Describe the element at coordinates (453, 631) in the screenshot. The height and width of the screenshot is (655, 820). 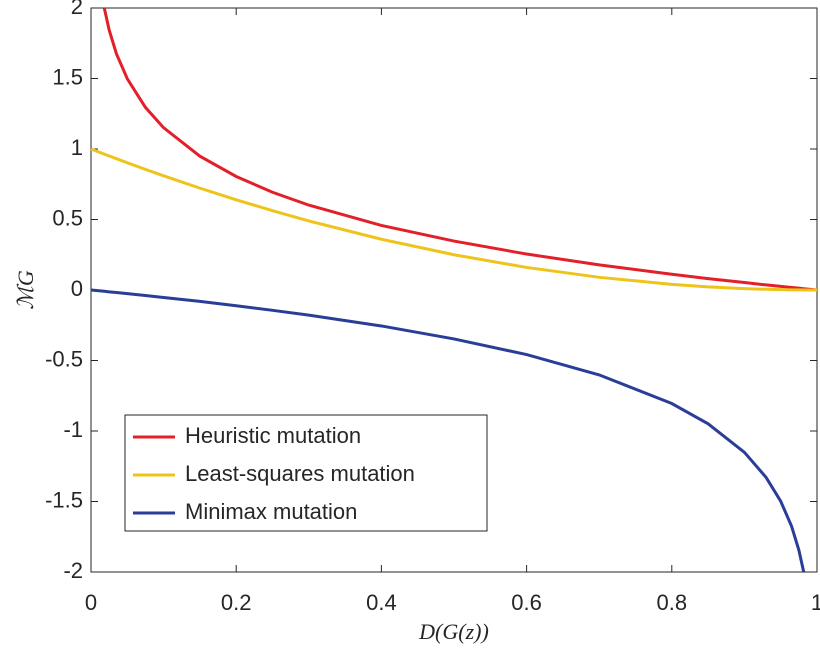
I see `x-axis-label: D(G(z))` at that location.